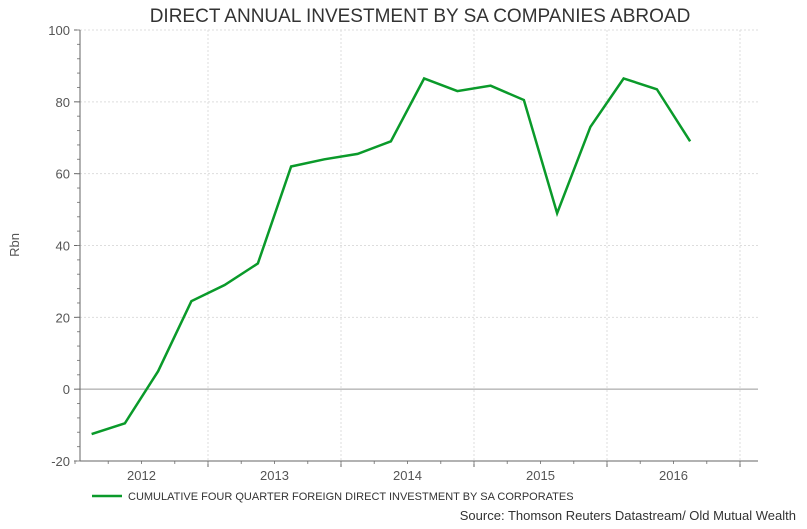 Image resolution: width=807 pixels, height=529 pixels. Describe the element at coordinates (60, 461) in the screenshot. I see `y-tick-label: -20` at that location.